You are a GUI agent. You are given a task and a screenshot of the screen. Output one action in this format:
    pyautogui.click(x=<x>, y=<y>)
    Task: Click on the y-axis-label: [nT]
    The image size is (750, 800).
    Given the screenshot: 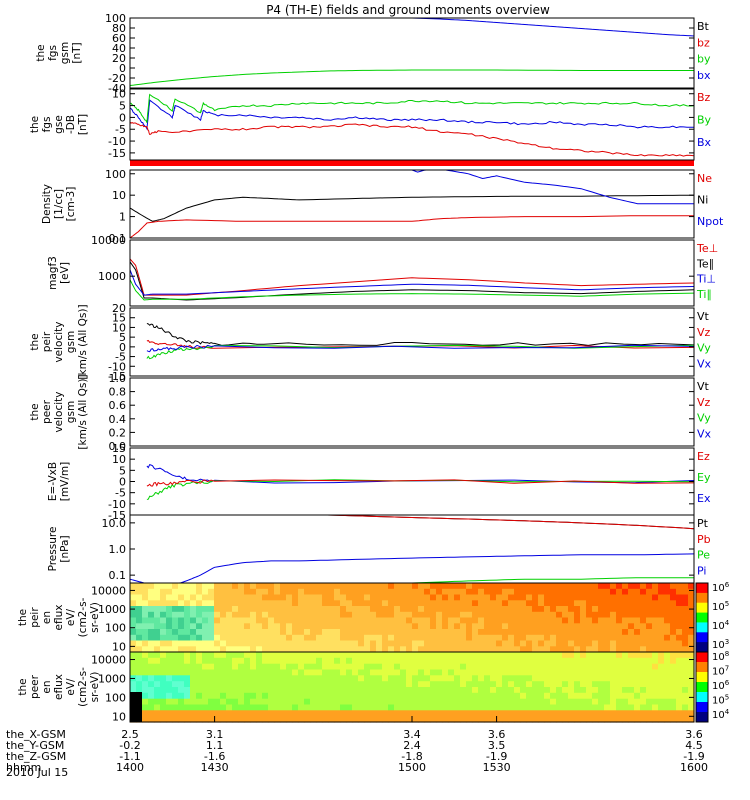 What is the action you would take?
    pyautogui.click(x=83, y=124)
    